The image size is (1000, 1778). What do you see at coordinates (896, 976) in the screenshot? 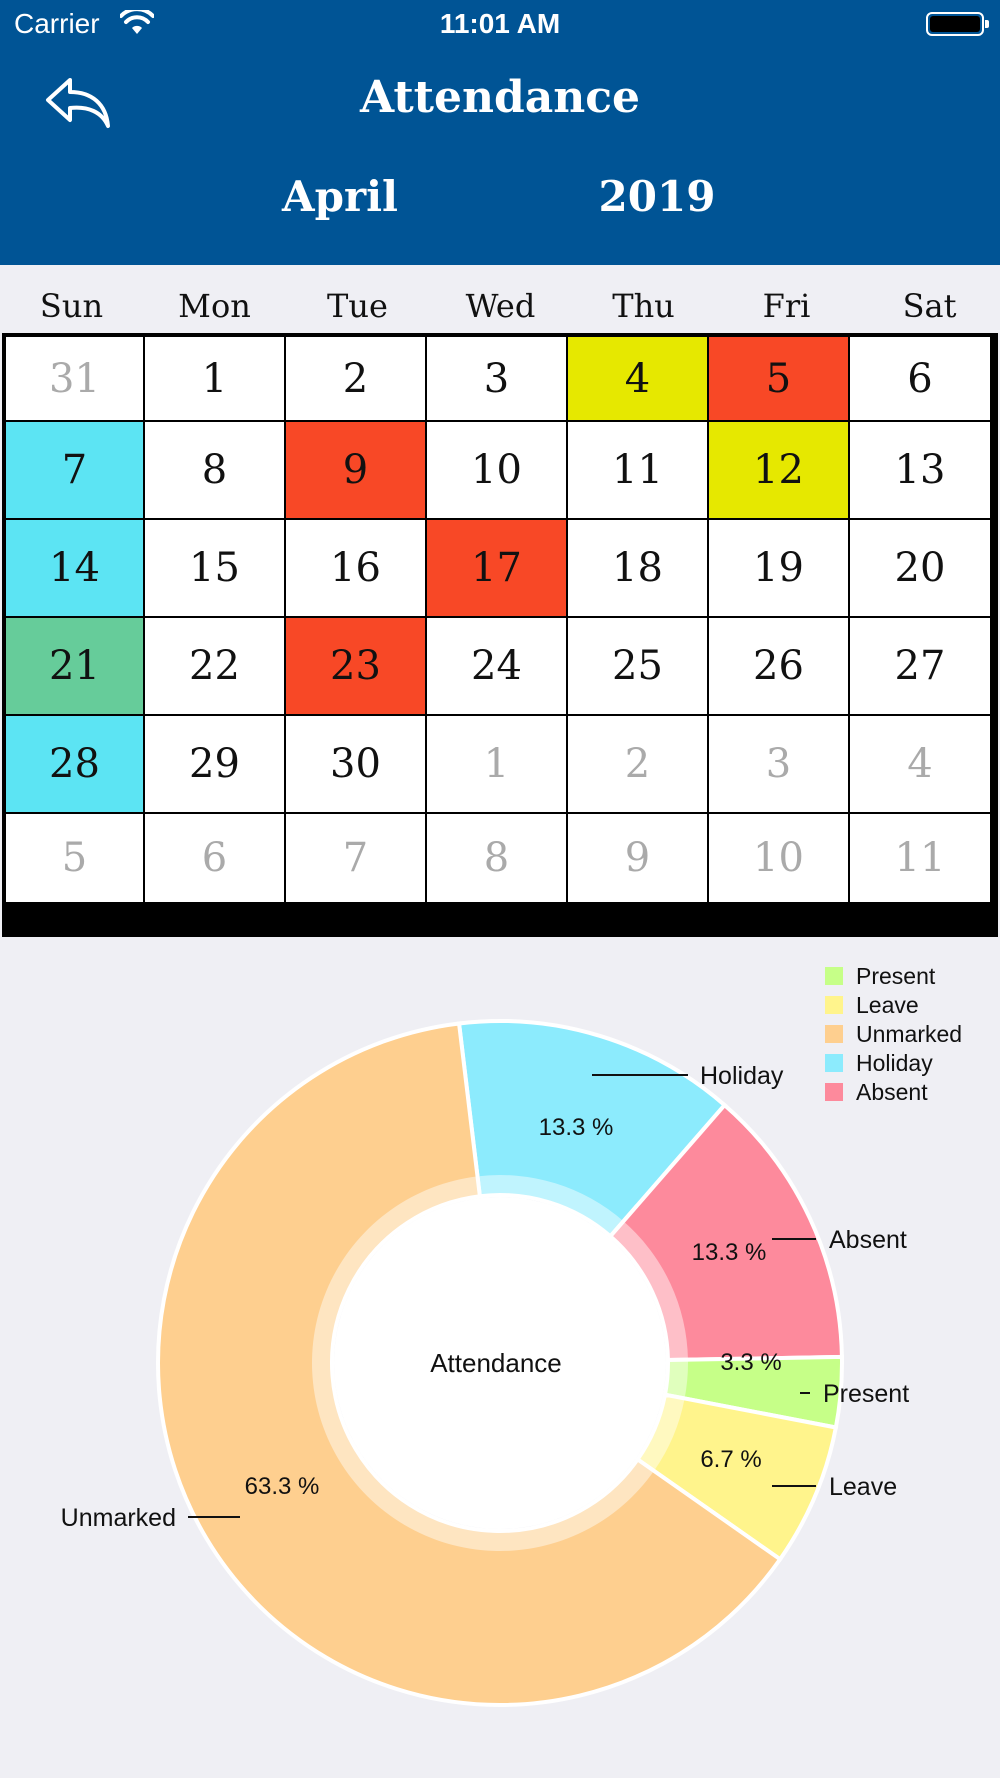
I see `legend-label: Present` at bounding box center [896, 976].